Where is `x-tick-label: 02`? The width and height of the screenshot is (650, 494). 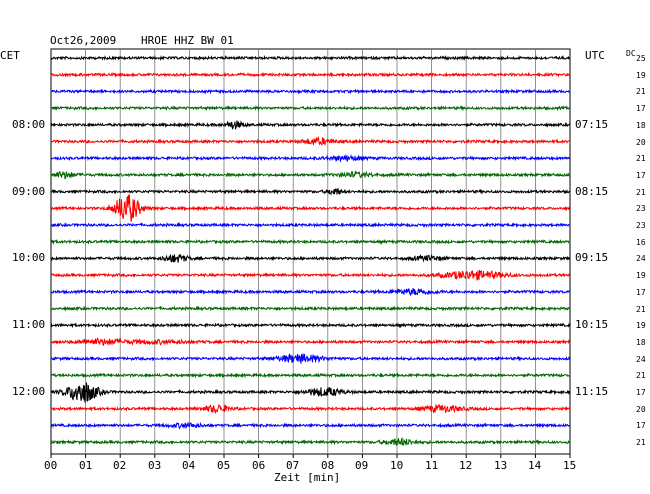 x-tick-label: 02 is located at coordinates (120, 465).